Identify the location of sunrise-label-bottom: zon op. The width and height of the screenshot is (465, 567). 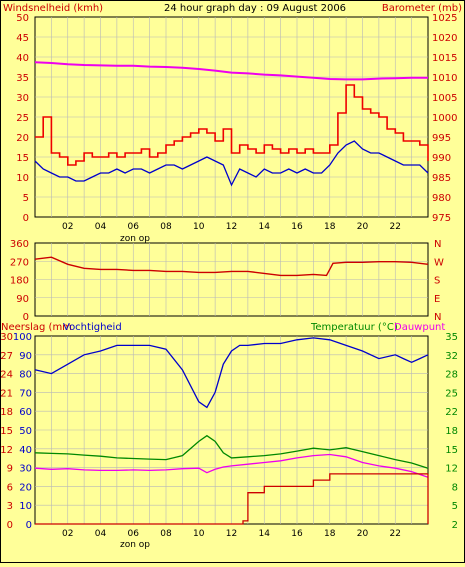
(135, 545).